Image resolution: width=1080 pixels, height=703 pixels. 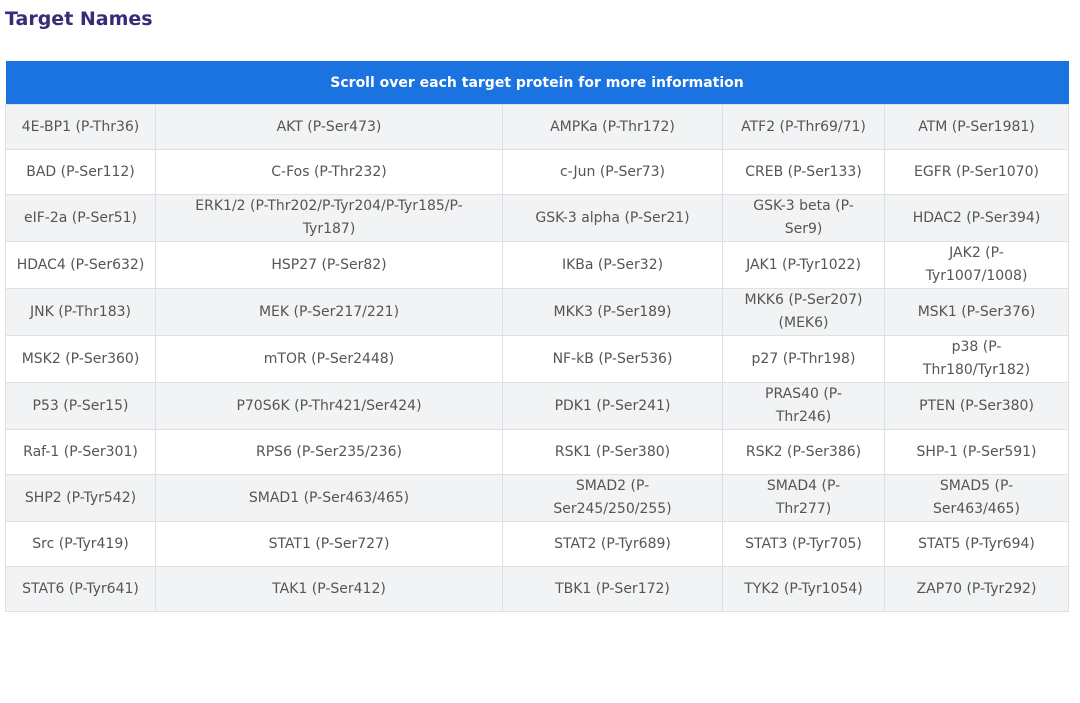 I want to click on target-cell: eIF-2a (P-Ser51), so click(x=80, y=218).